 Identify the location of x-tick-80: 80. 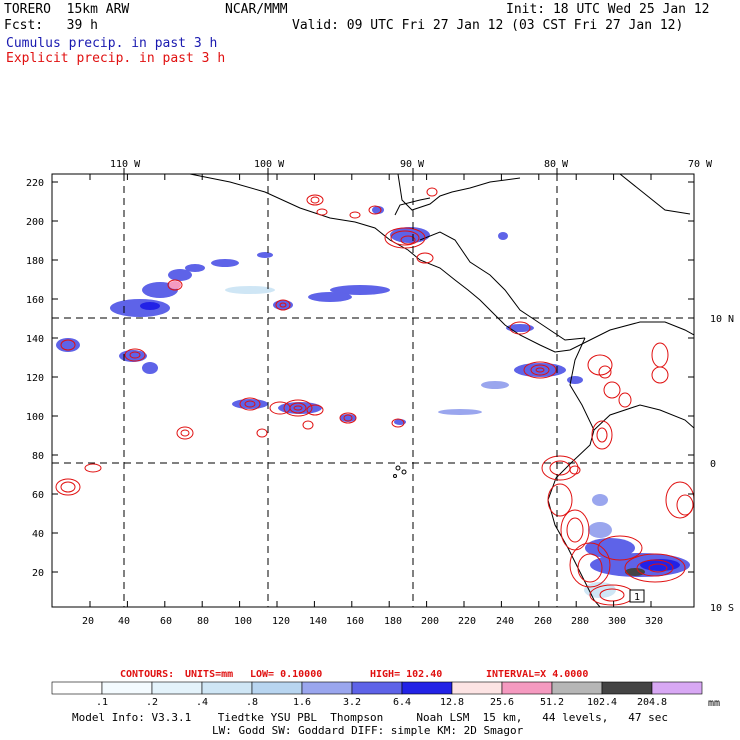
(203, 621).